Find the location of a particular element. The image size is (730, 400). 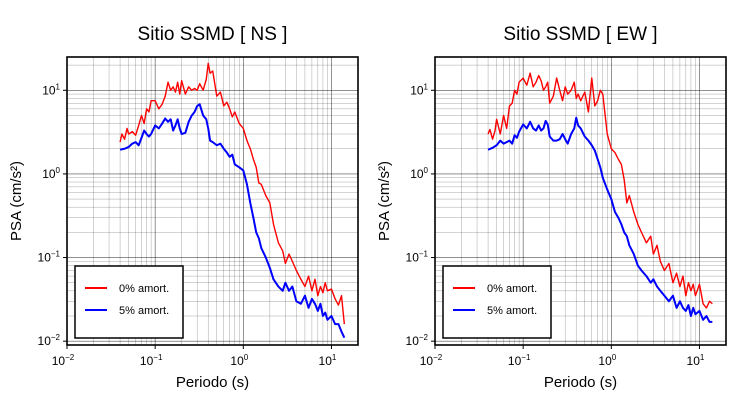

chart-title: Sitio SSMD [ NS ] is located at coordinates (213, 34).